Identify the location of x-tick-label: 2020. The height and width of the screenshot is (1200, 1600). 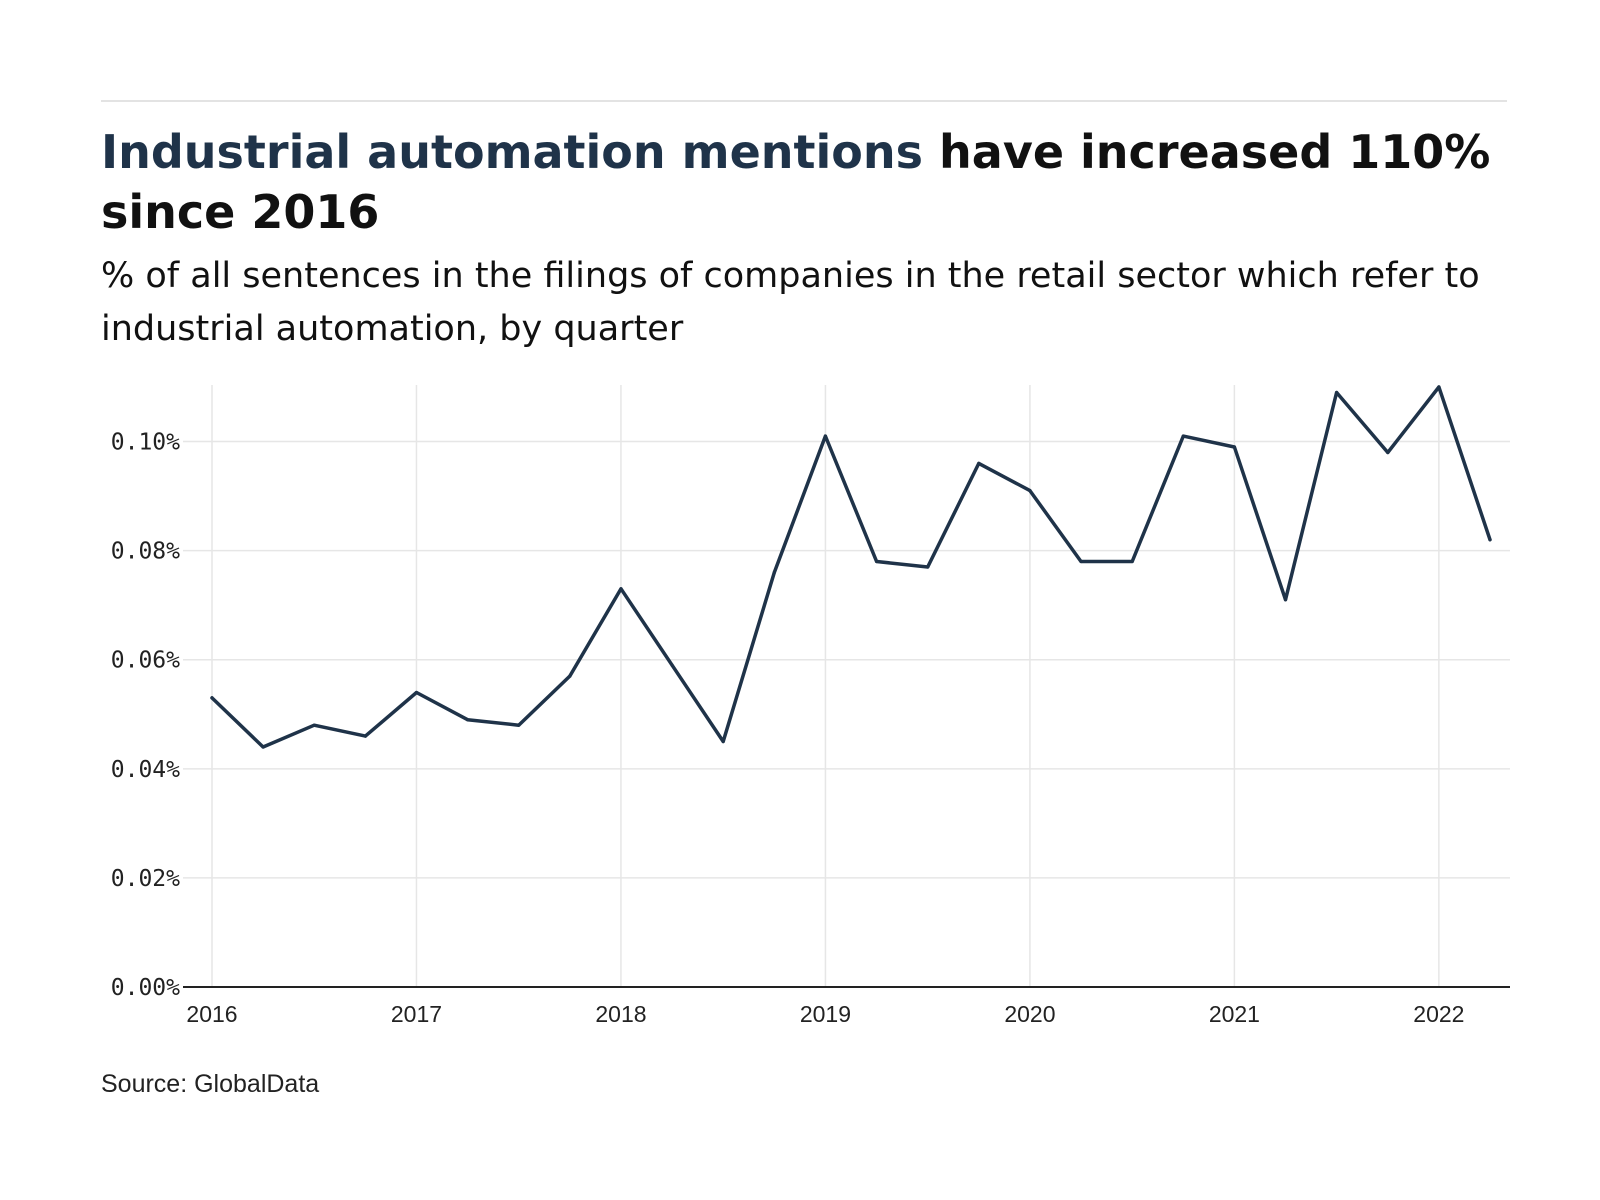
(1029, 1014).